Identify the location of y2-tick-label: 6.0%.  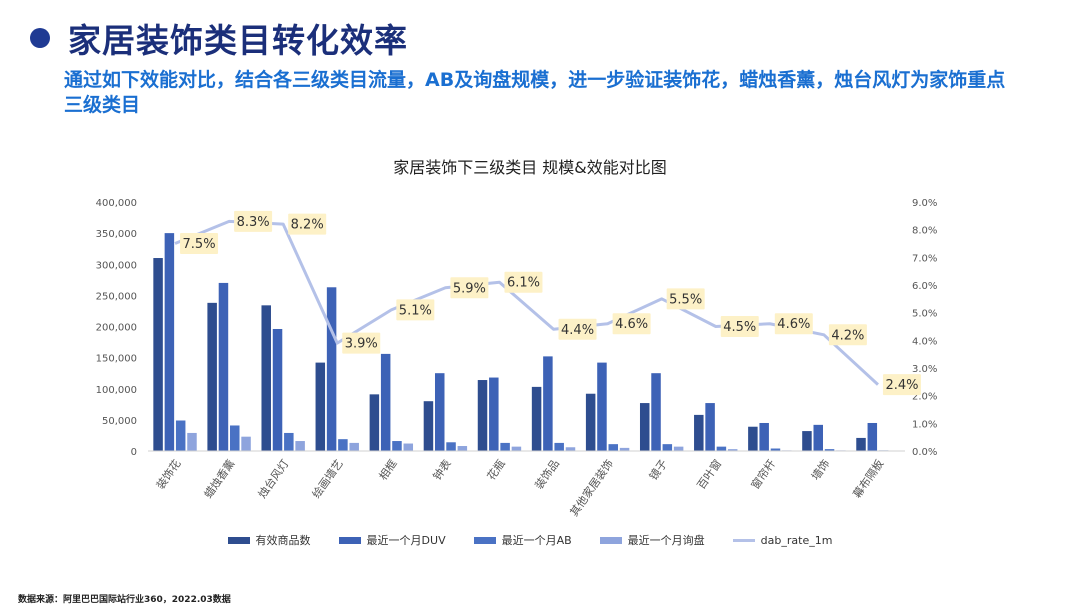
(924, 286).